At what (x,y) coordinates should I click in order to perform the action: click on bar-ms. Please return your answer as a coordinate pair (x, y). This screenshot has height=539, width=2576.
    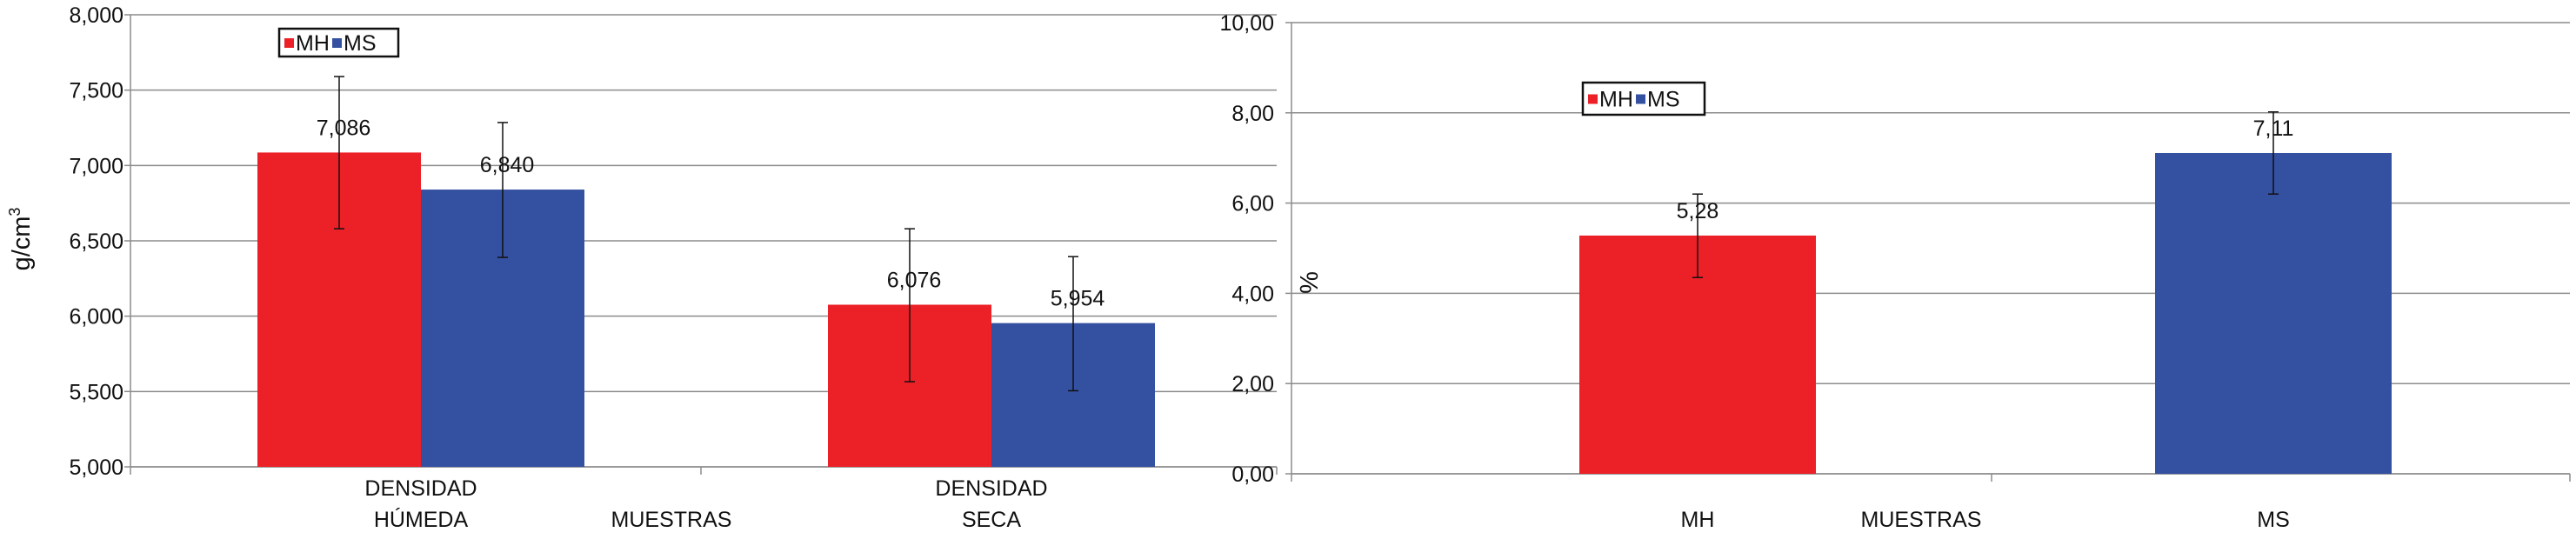
    Looking at the image, I should click on (2273, 313).